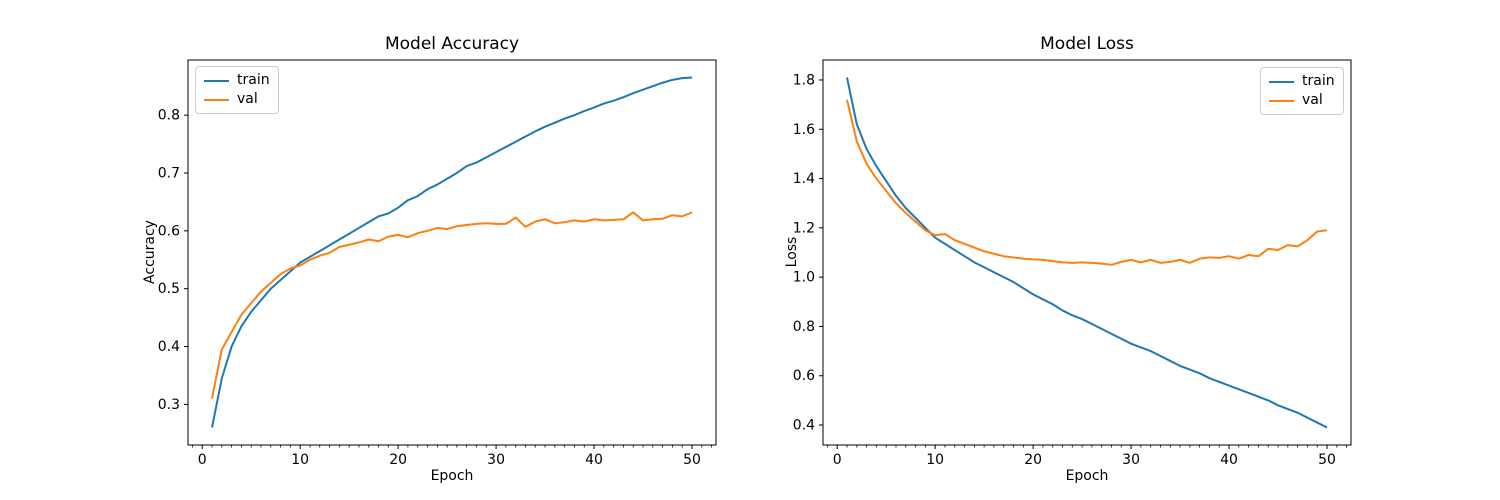 This screenshot has width=1500, height=500. What do you see at coordinates (804, 179) in the screenshot?
I see `y-tick-label: 1.4` at bounding box center [804, 179].